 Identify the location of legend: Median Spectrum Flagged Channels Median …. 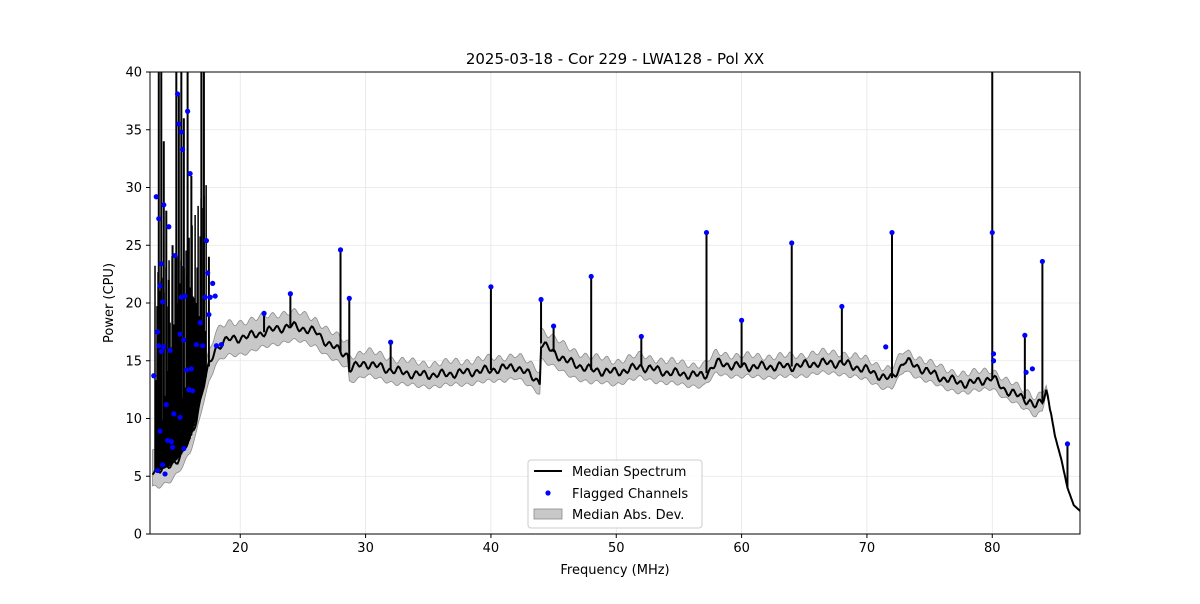
(615, 494).